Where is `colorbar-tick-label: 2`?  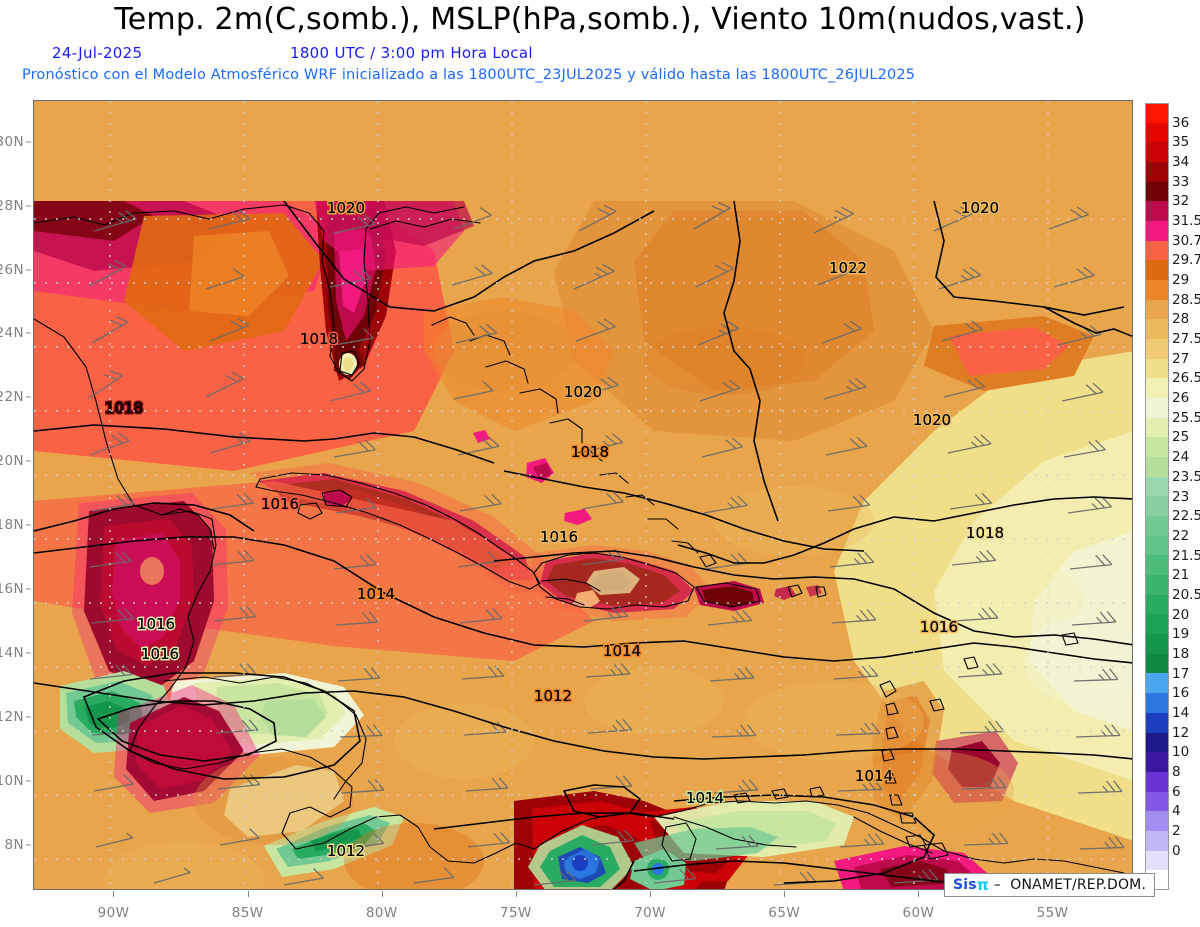
colorbar-tick-label: 2 is located at coordinates (1176, 830).